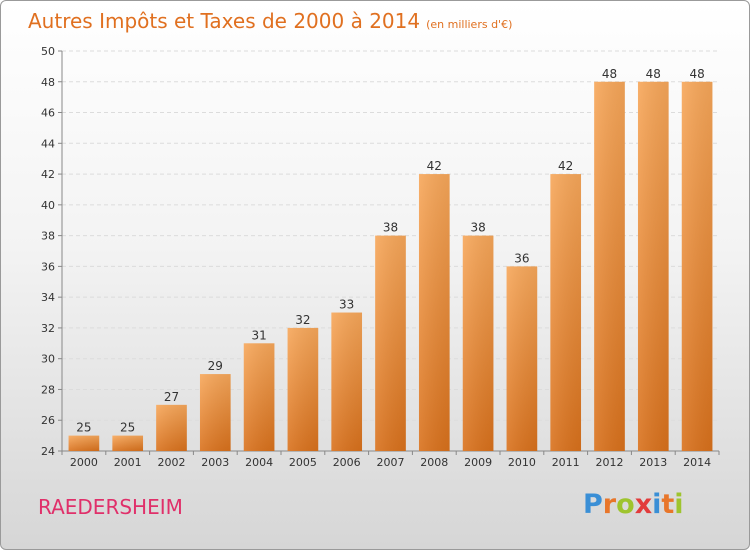 Image resolution: width=750 pixels, height=550 pixels. Describe the element at coordinates (128, 462) in the screenshot. I see `x-tick-label: 2001` at that location.